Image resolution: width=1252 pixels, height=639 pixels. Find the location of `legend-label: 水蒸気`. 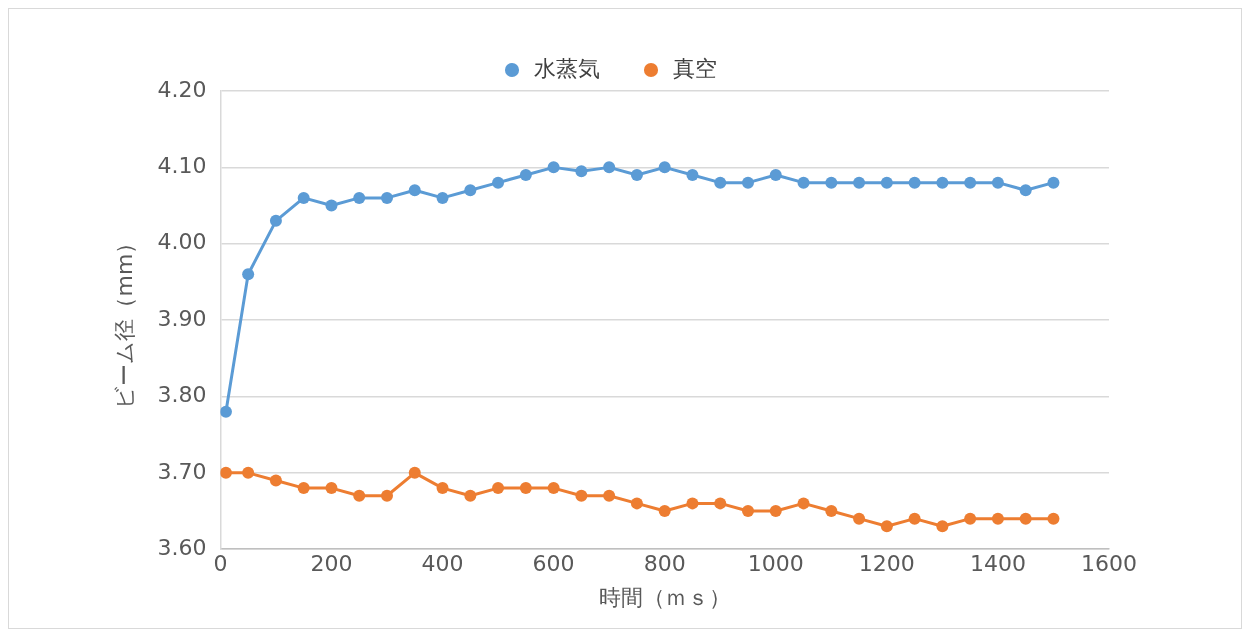

legend-label: 水蒸気 is located at coordinates (567, 68).